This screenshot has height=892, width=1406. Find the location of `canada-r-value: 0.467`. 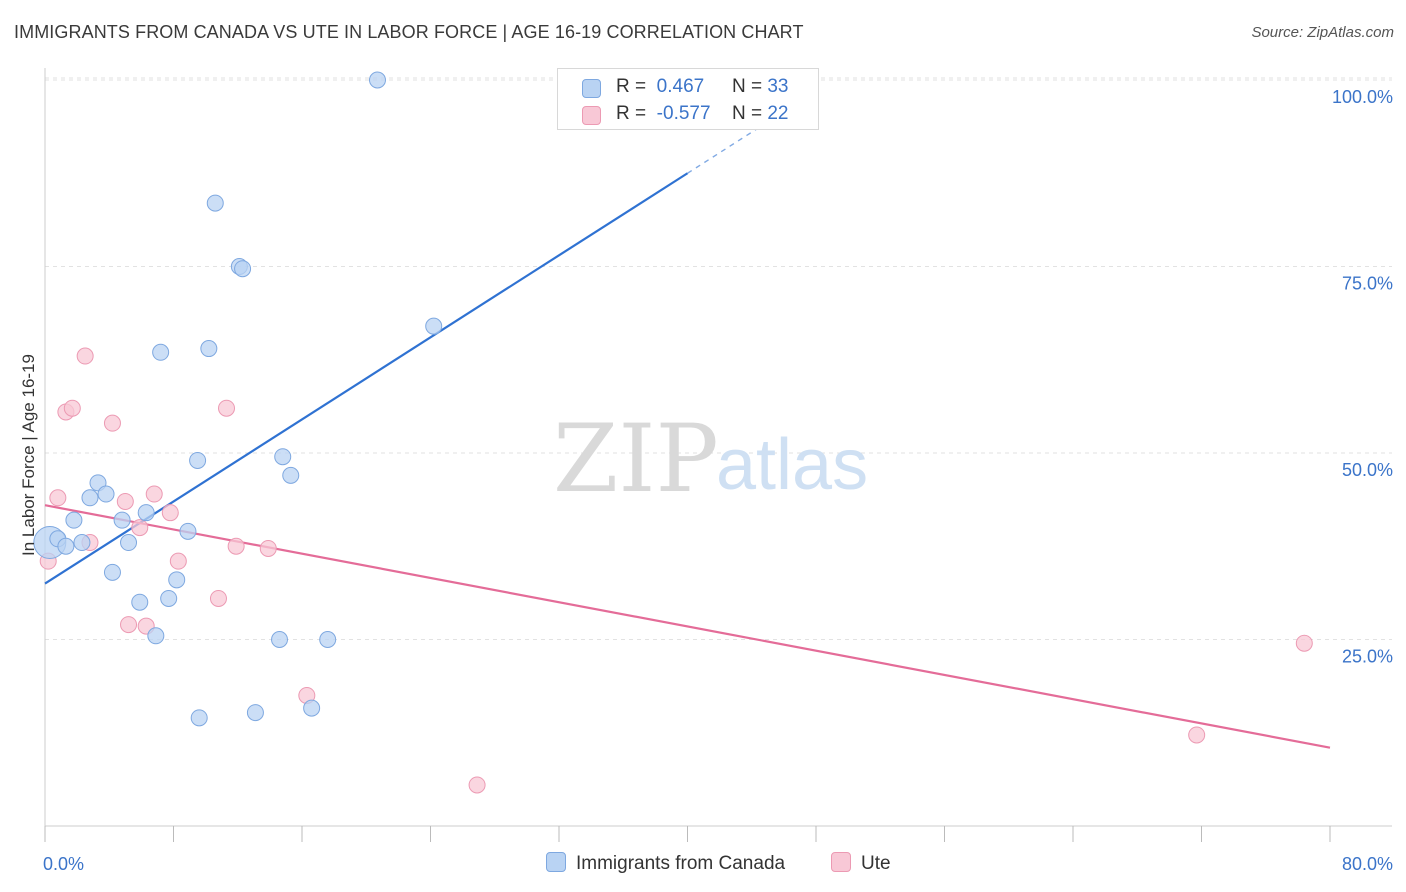

canada-r-value: 0.467 is located at coordinates (680, 86).